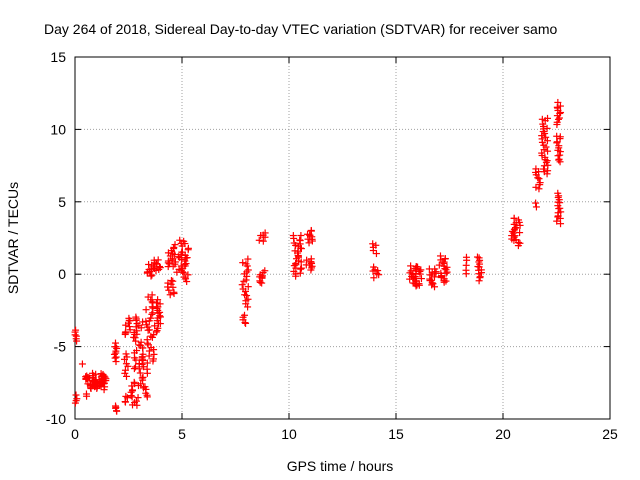 This screenshot has height=480, width=640. What do you see at coordinates (62, 202) in the screenshot?
I see `y-tick-label: 5` at bounding box center [62, 202].